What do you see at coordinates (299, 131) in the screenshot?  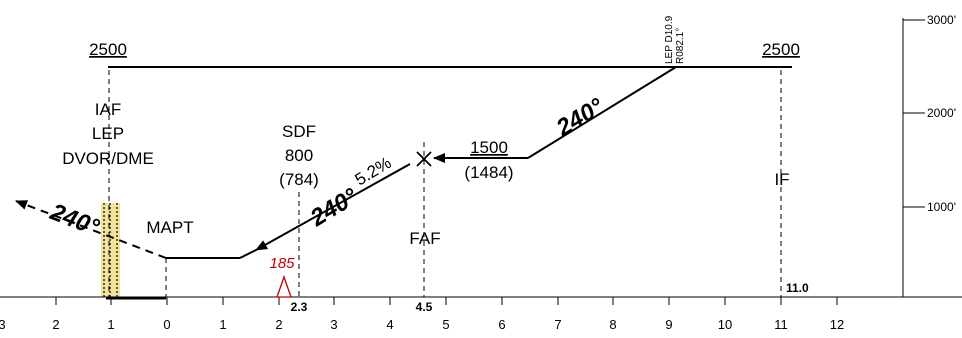 I see `sdf-label: SDF` at bounding box center [299, 131].